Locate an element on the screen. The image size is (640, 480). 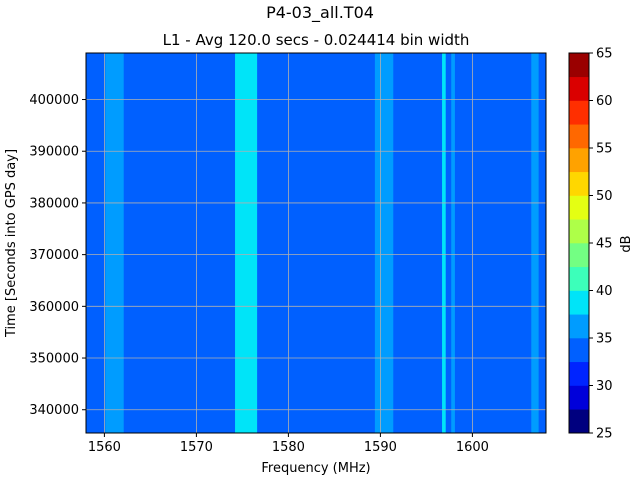
x-axis: 1560 1570 1580 1590 1600 is located at coordinates (288, 444).